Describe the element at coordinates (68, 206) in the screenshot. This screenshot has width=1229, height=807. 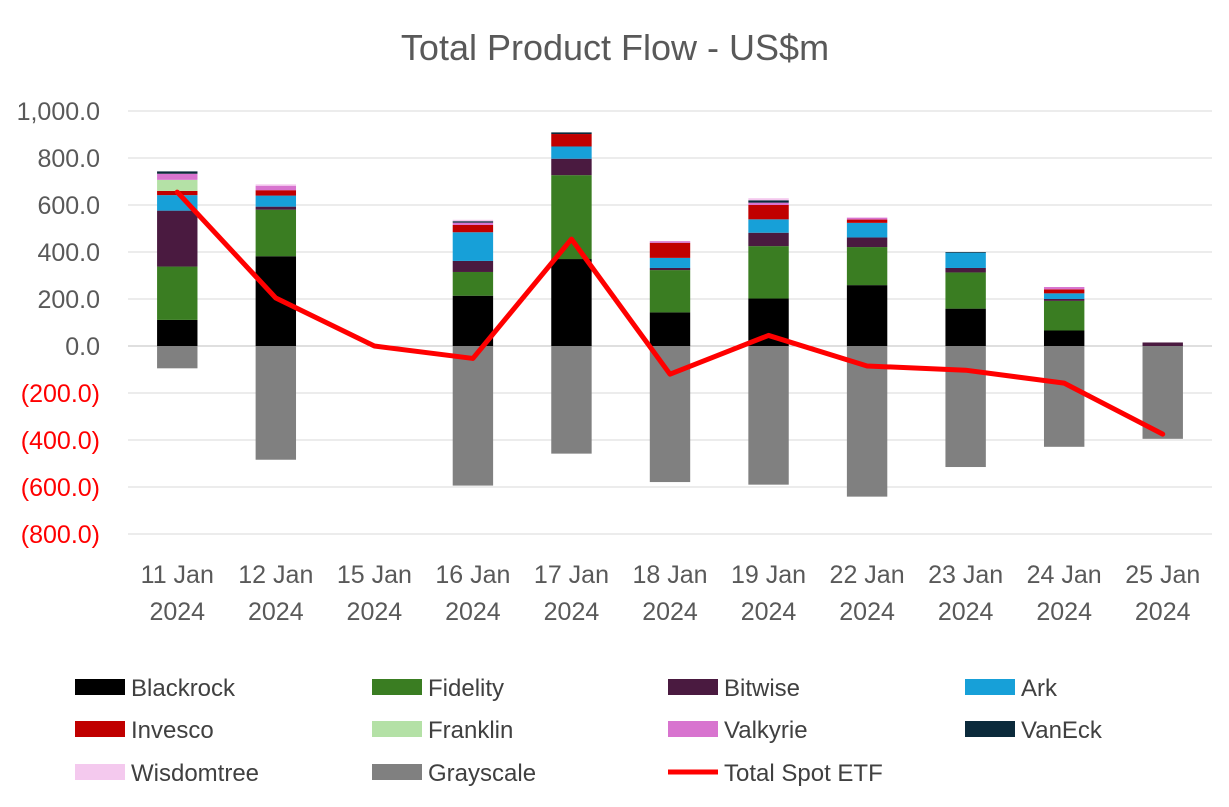
I see `y-tick-label: 600.0` at that location.